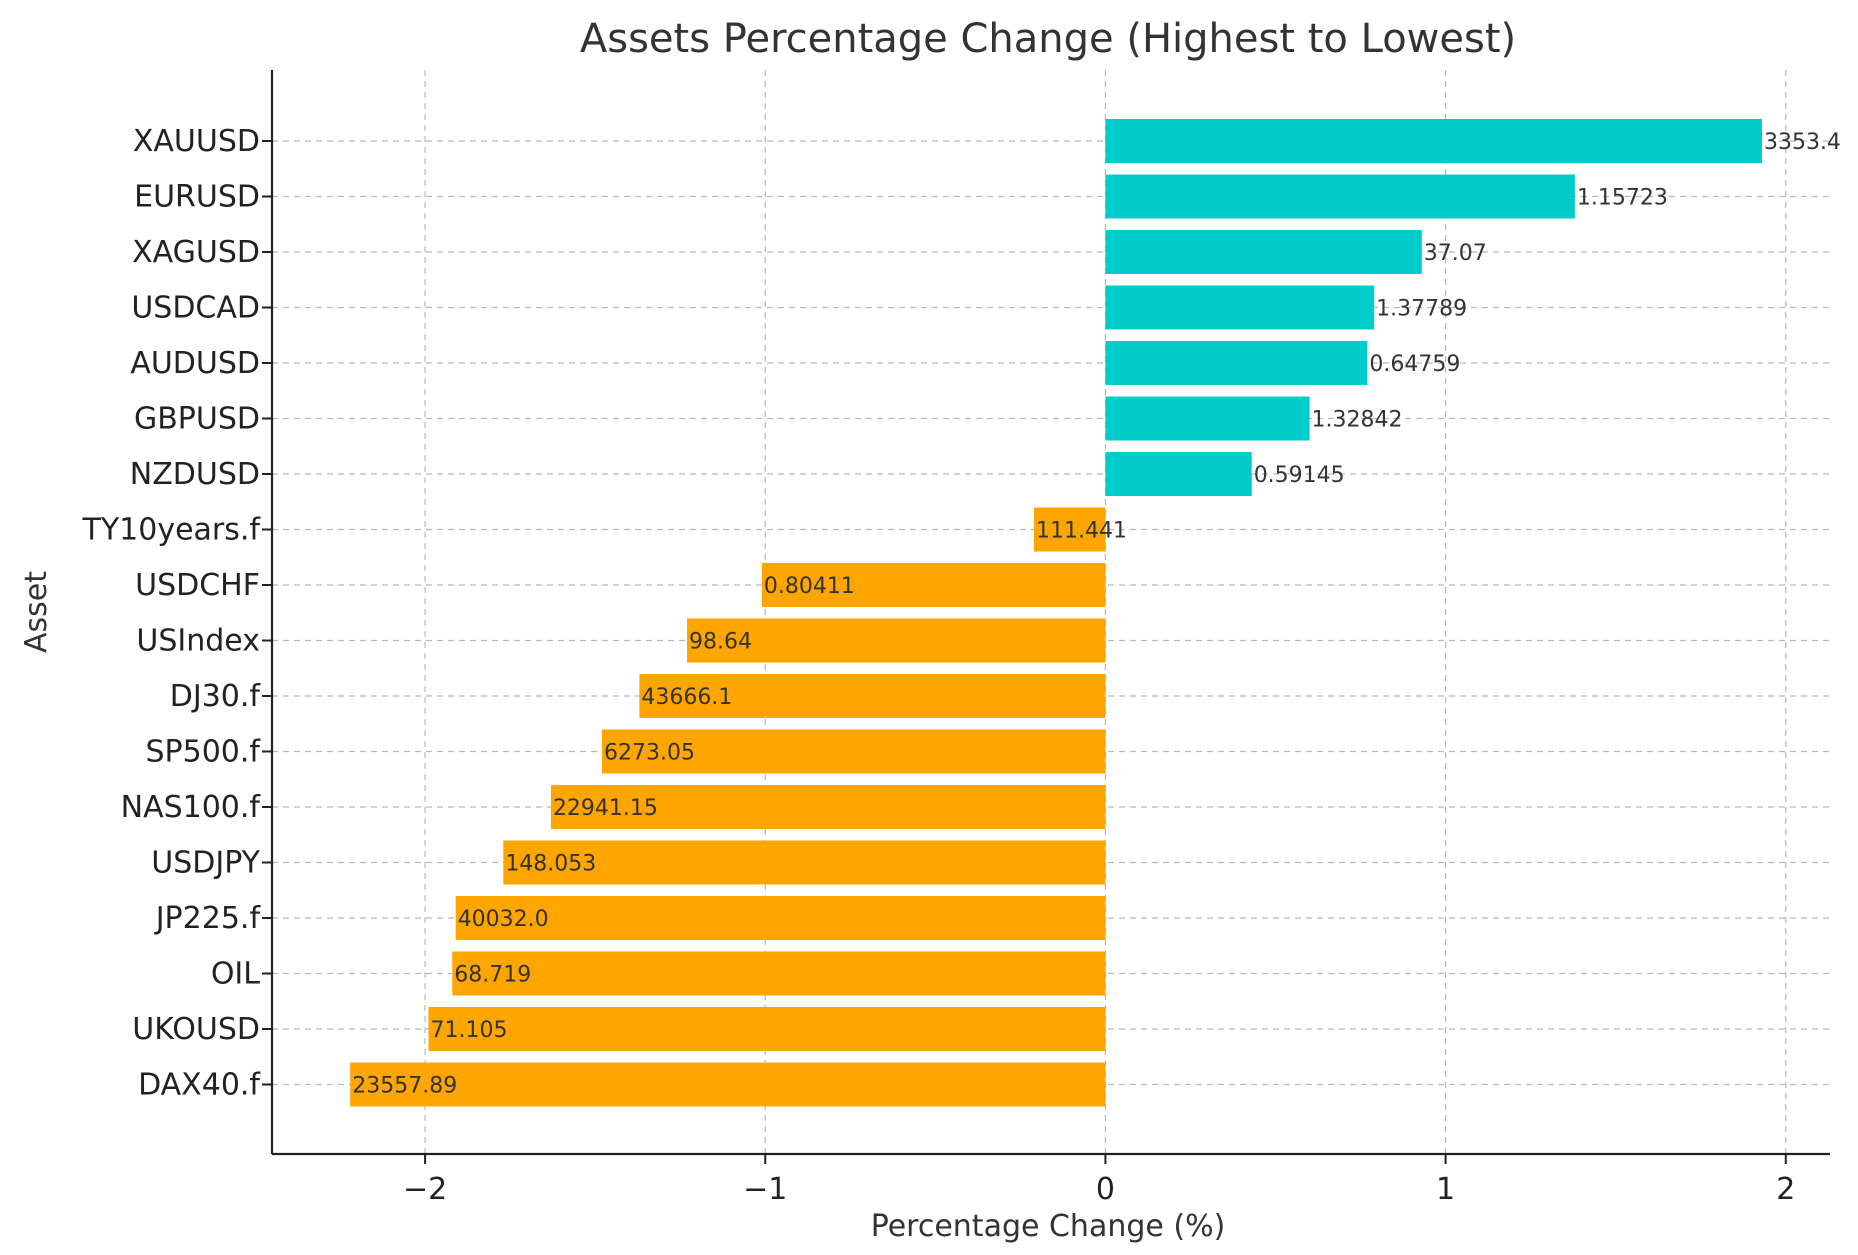 This screenshot has width=1858, height=1255. What do you see at coordinates (196, 1029) in the screenshot?
I see `y-tick-label: UKOUSD` at bounding box center [196, 1029].